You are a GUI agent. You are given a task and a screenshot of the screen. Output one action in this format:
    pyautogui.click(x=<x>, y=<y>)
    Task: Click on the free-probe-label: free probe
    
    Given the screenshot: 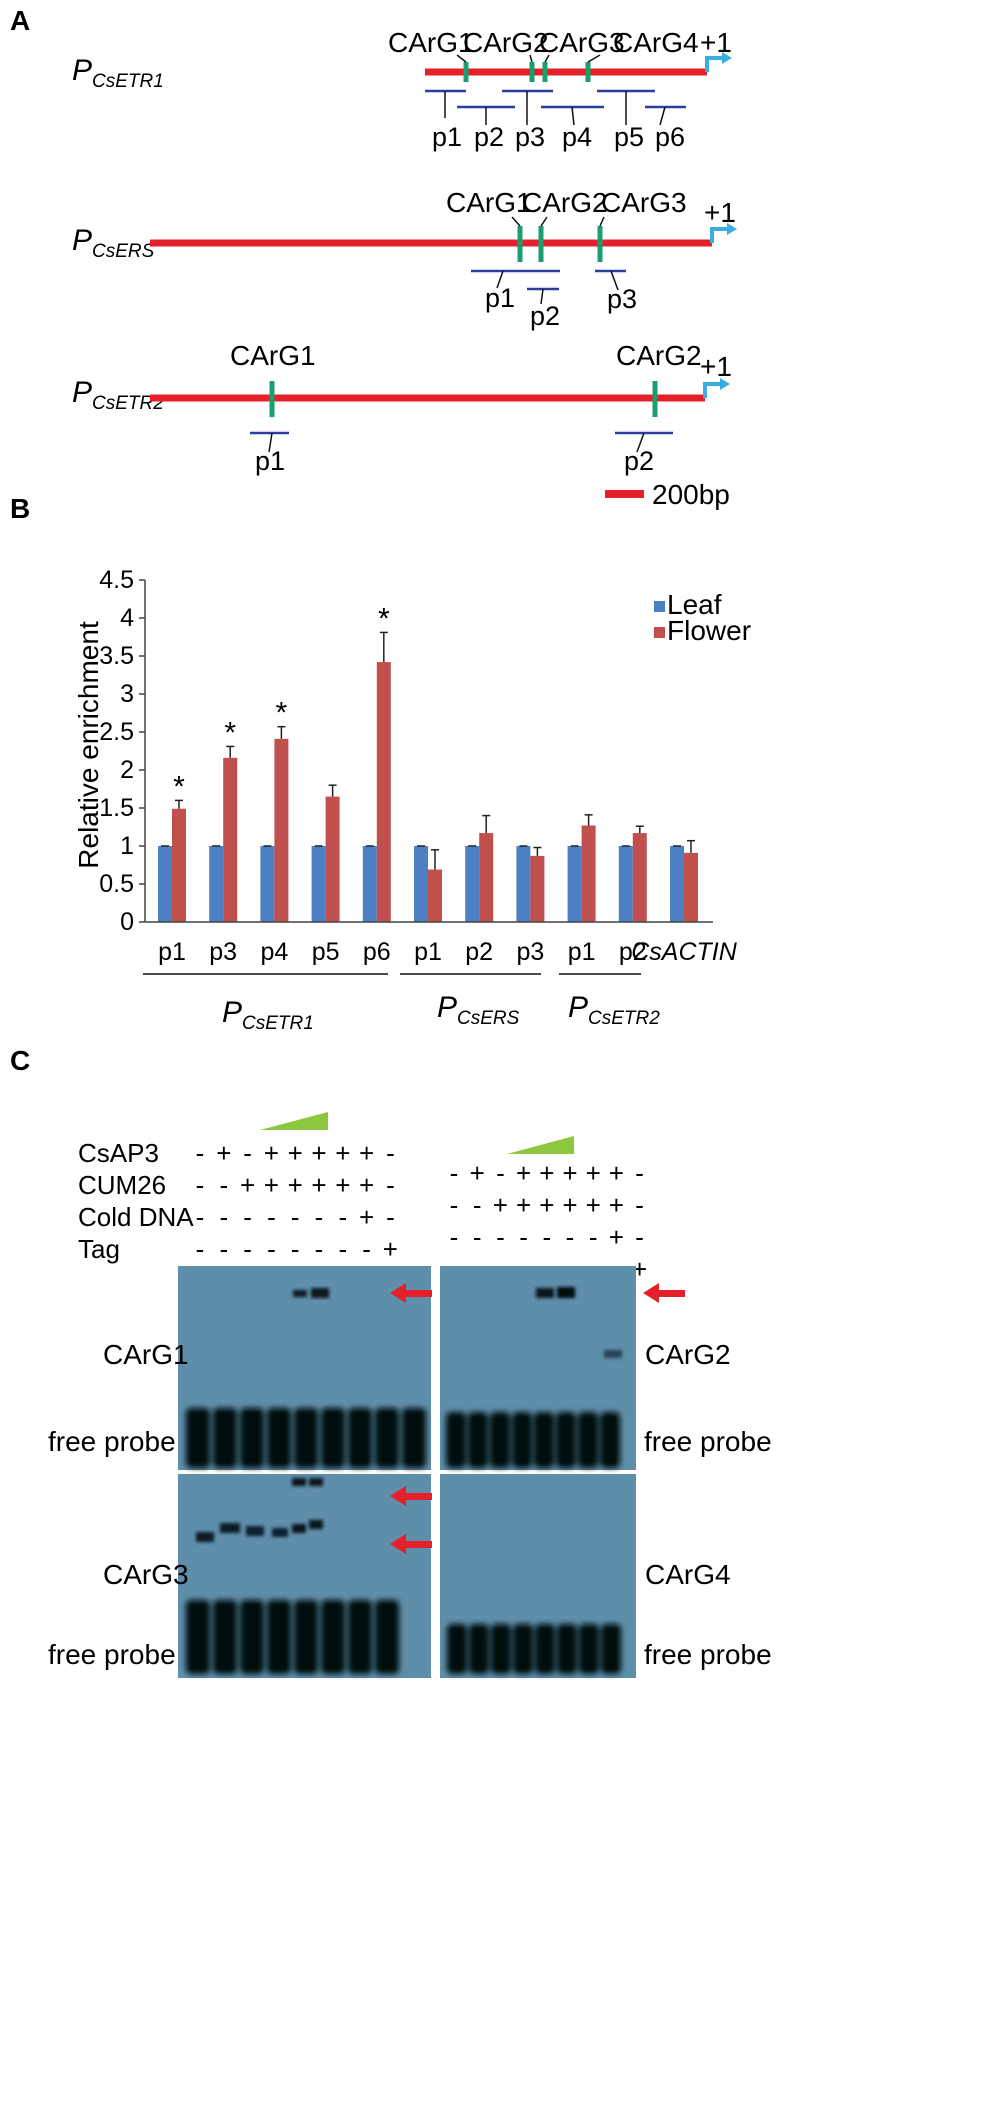 What is the action you would take?
    pyautogui.click(x=708, y=1441)
    